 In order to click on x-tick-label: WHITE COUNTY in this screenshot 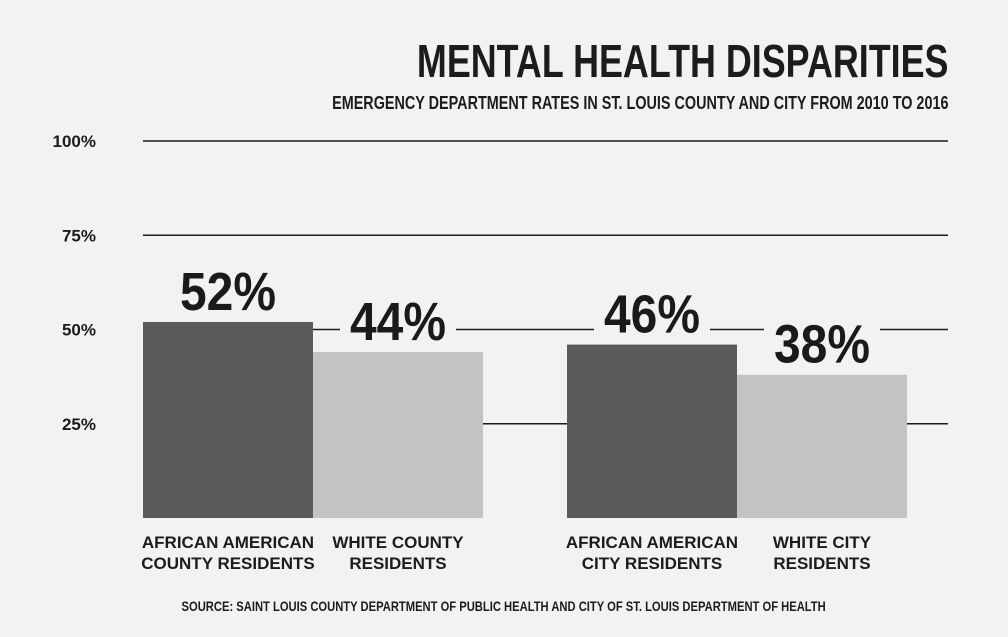, I will do `click(398, 542)`.